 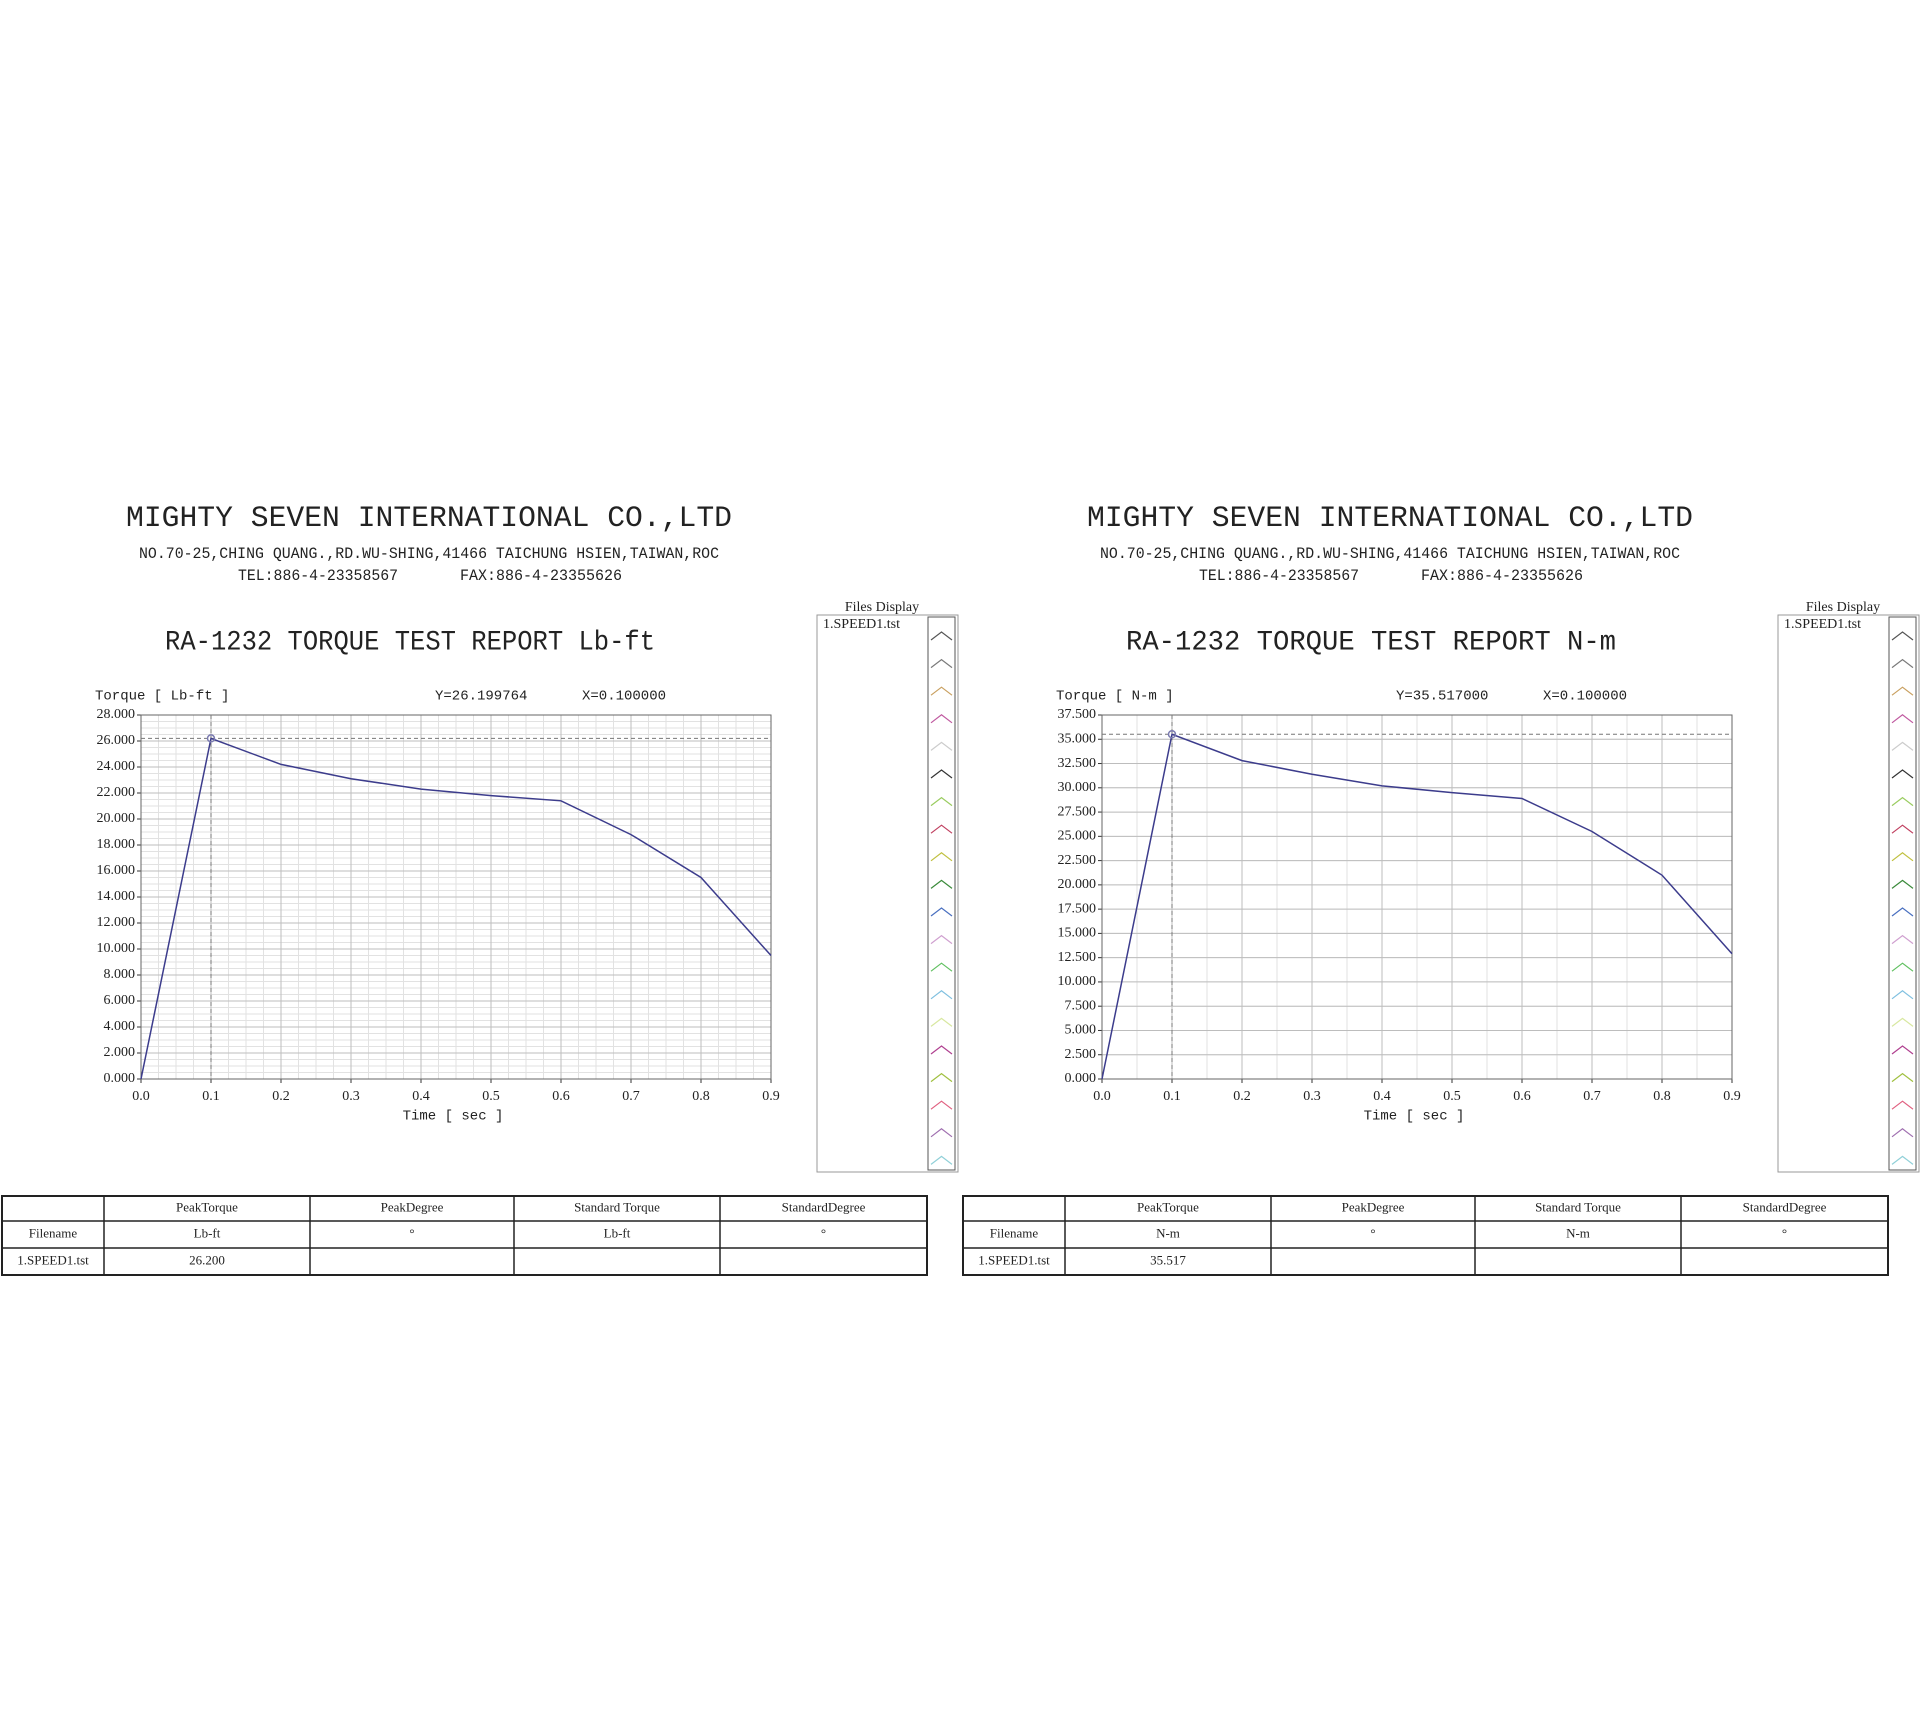 I want to click on y-tick-label: 8.000, so click(x=120, y=974).